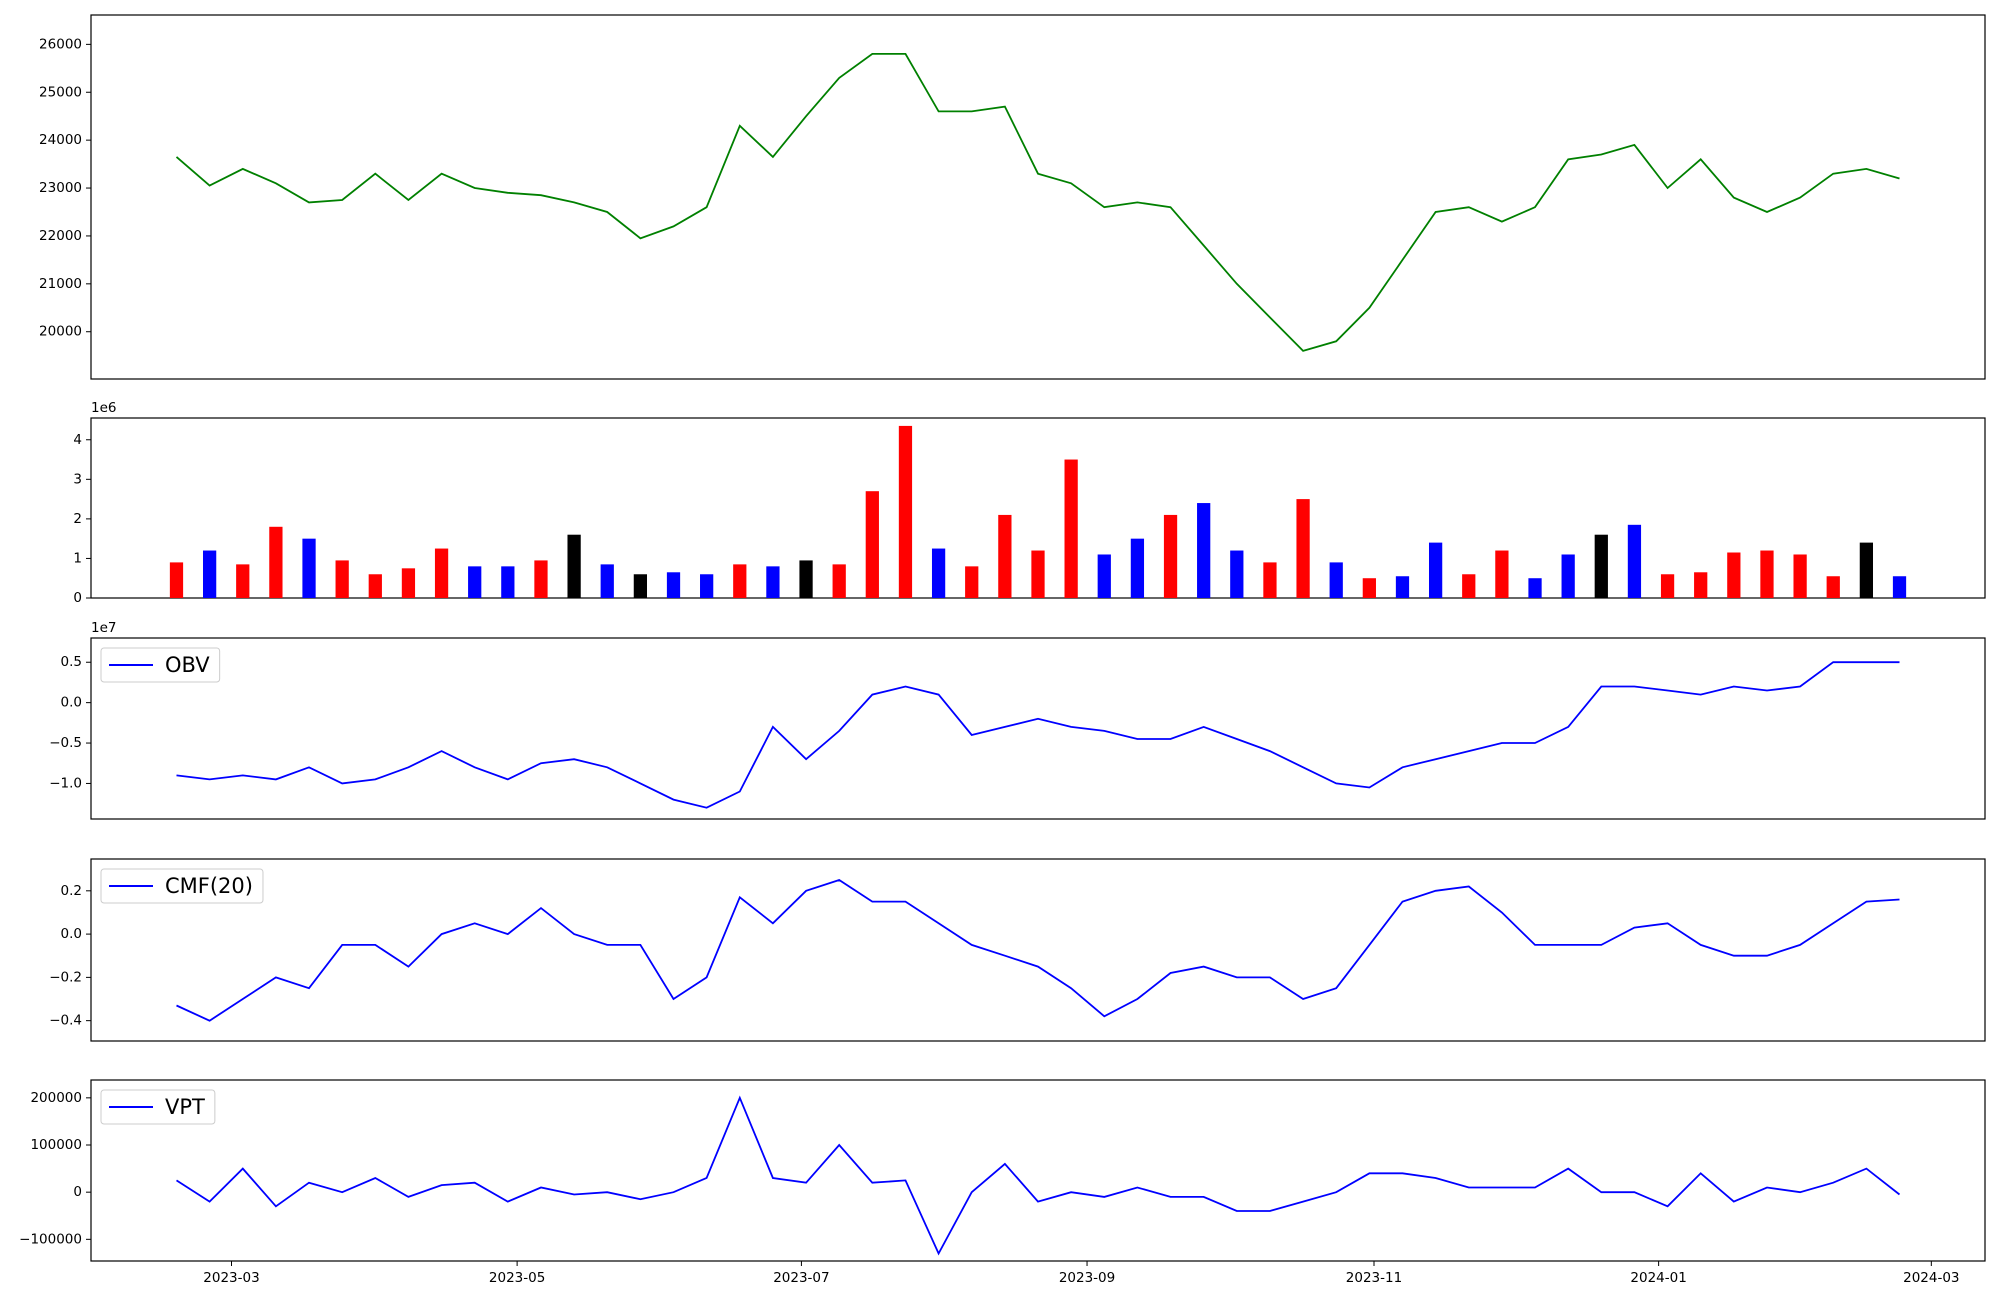  Describe the element at coordinates (185, 1107) in the screenshot. I see `legend-label: VPT` at that location.